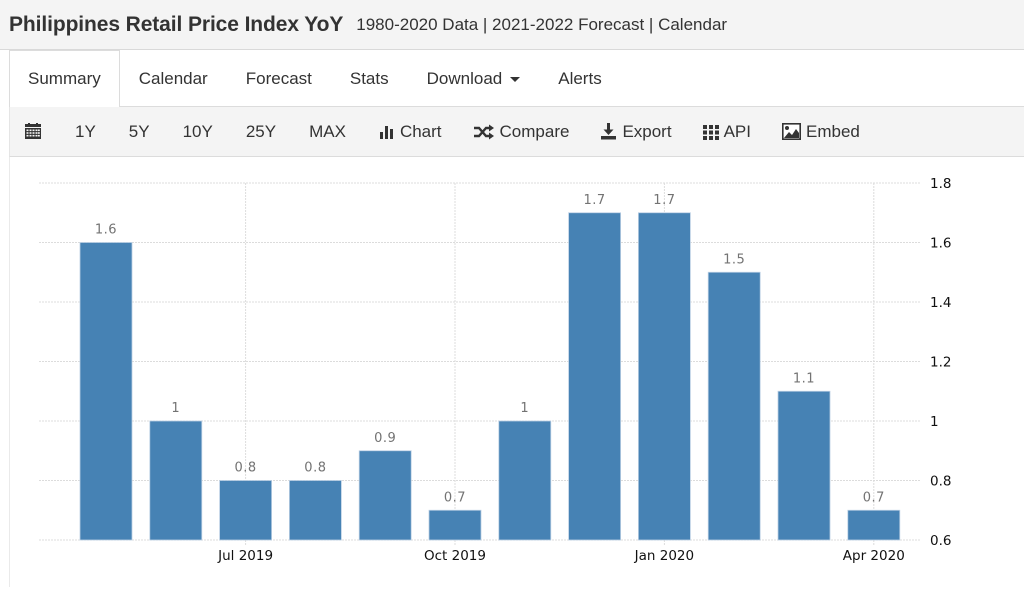 The image size is (1024, 612). I want to click on chart-toolbar: 1Y 5Y 10Y 25Y MAX Chart Compare Expo, so click(516, 132).